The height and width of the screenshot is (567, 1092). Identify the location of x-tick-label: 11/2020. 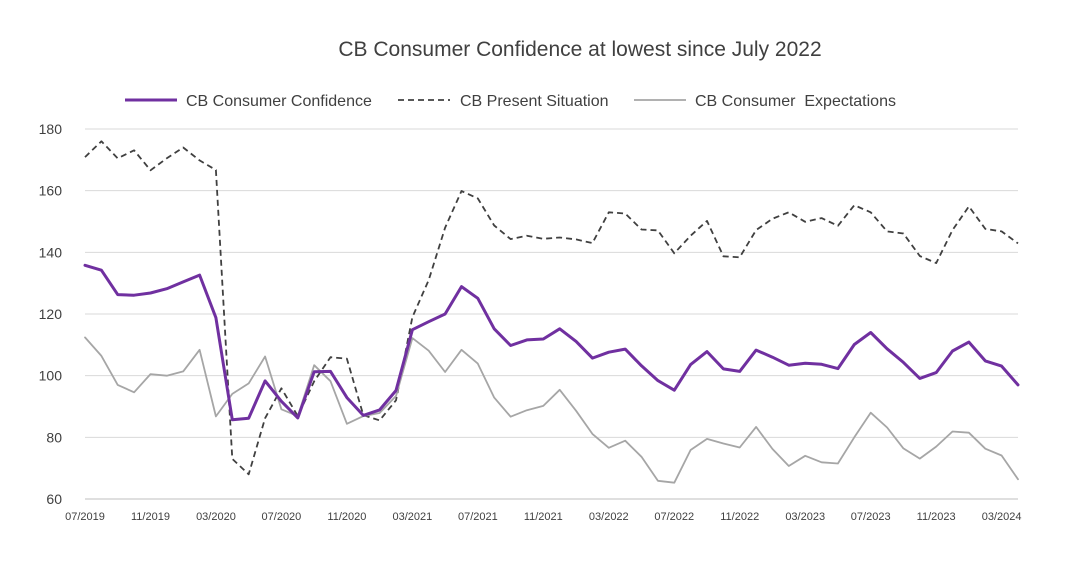
(346, 517).